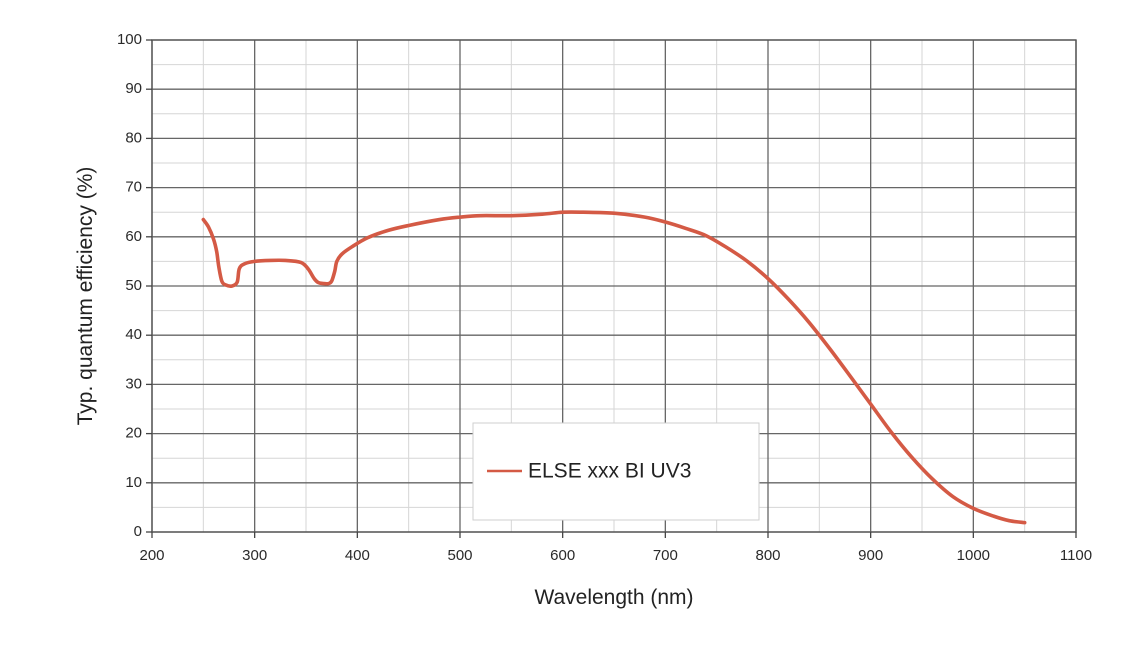 Image resolution: width=1124 pixels, height=669 pixels. What do you see at coordinates (133, 334) in the screenshot?
I see `y-tick-label: 40` at bounding box center [133, 334].